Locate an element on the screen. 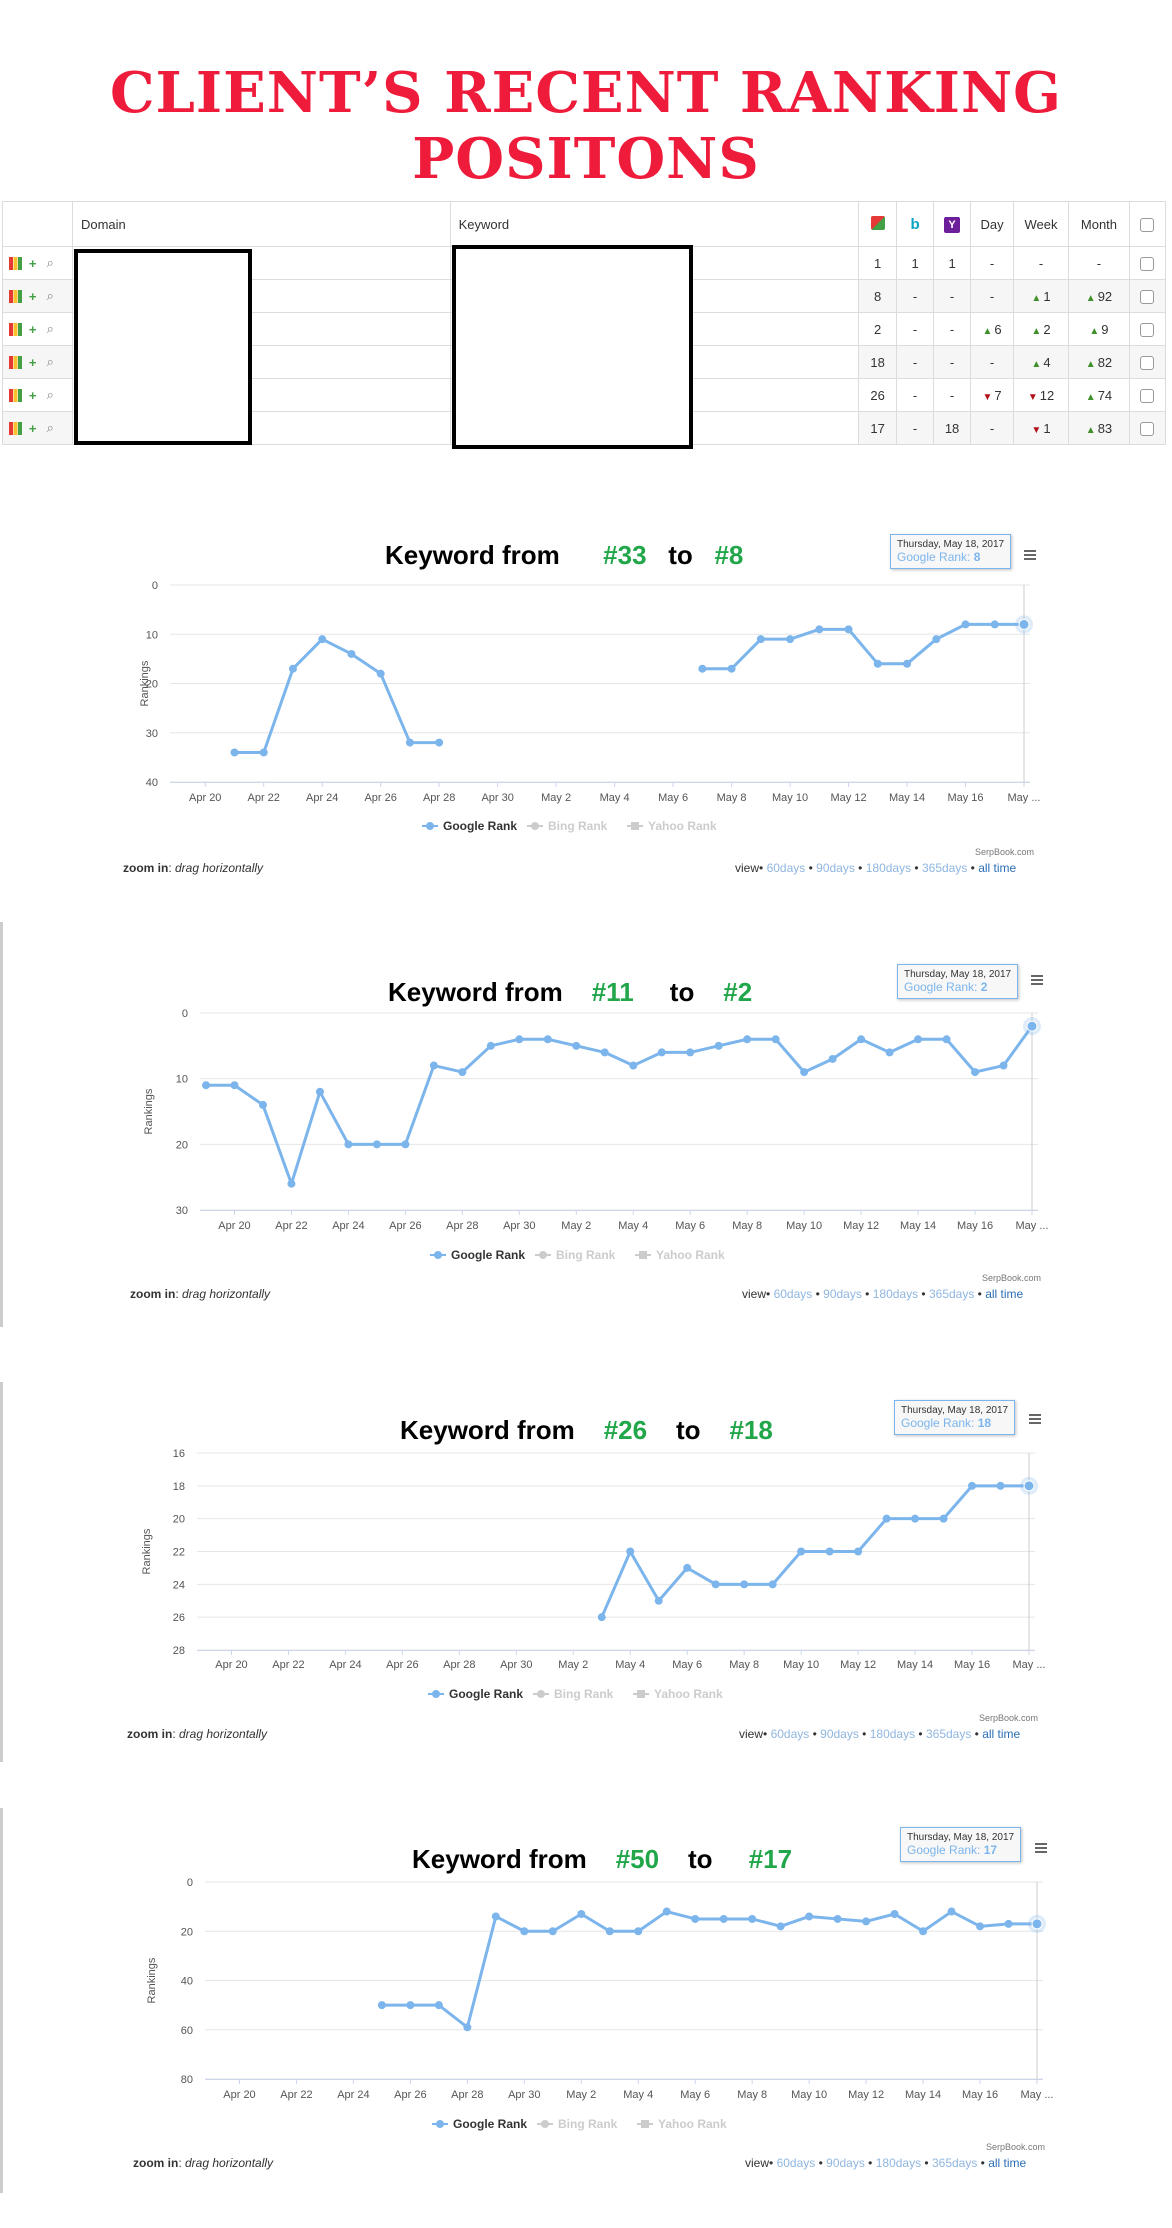 The width and height of the screenshot is (1172, 2228). week-header: Week is located at coordinates (1041, 224).